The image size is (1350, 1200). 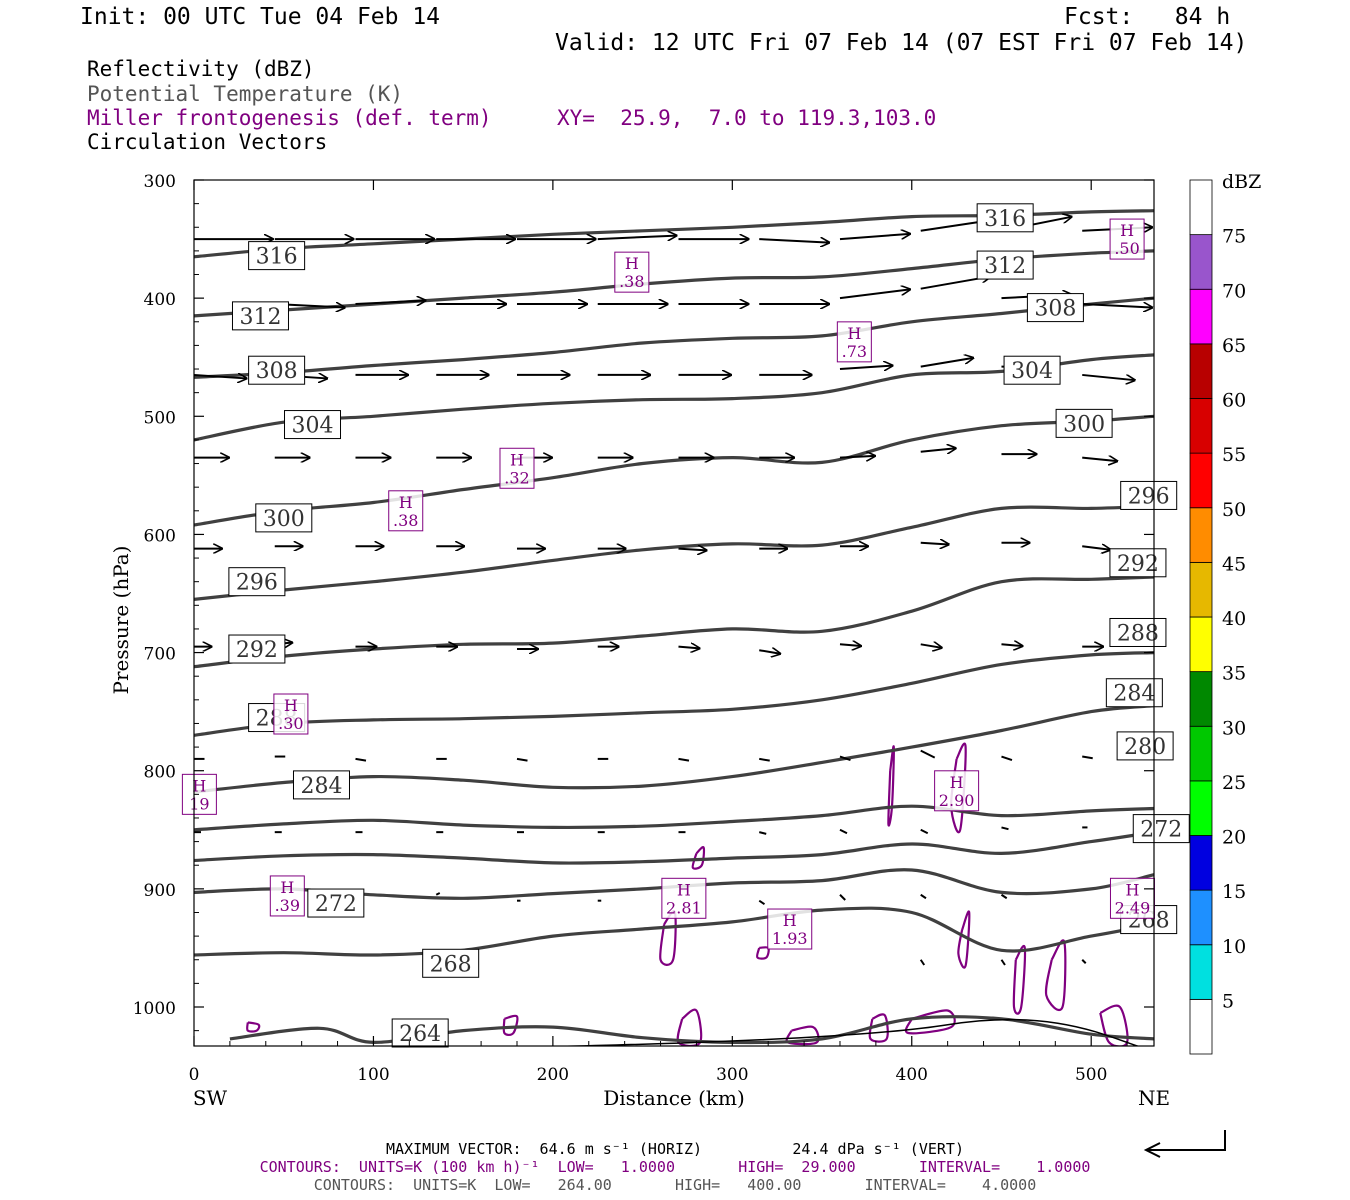 What do you see at coordinates (1161, 830) in the screenshot?
I see `svg-text: 272` at bounding box center [1161, 830].